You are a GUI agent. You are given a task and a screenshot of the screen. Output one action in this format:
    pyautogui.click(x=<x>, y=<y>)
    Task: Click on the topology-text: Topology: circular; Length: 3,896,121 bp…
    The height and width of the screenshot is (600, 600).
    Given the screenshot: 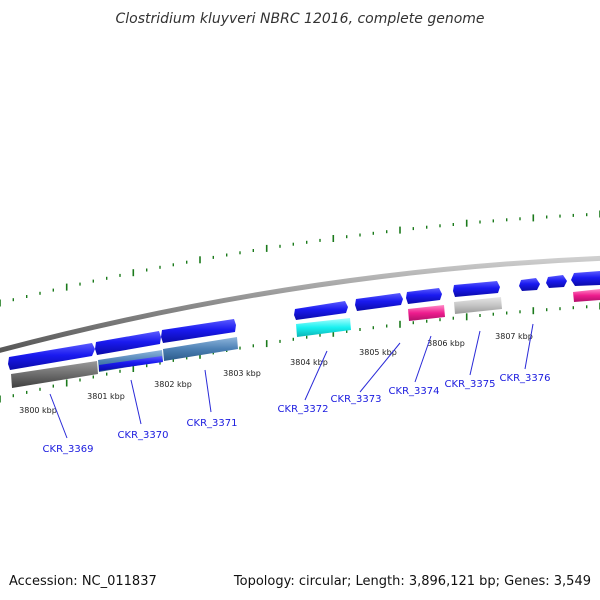 What is the action you would take?
    pyautogui.click(x=412, y=581)
    